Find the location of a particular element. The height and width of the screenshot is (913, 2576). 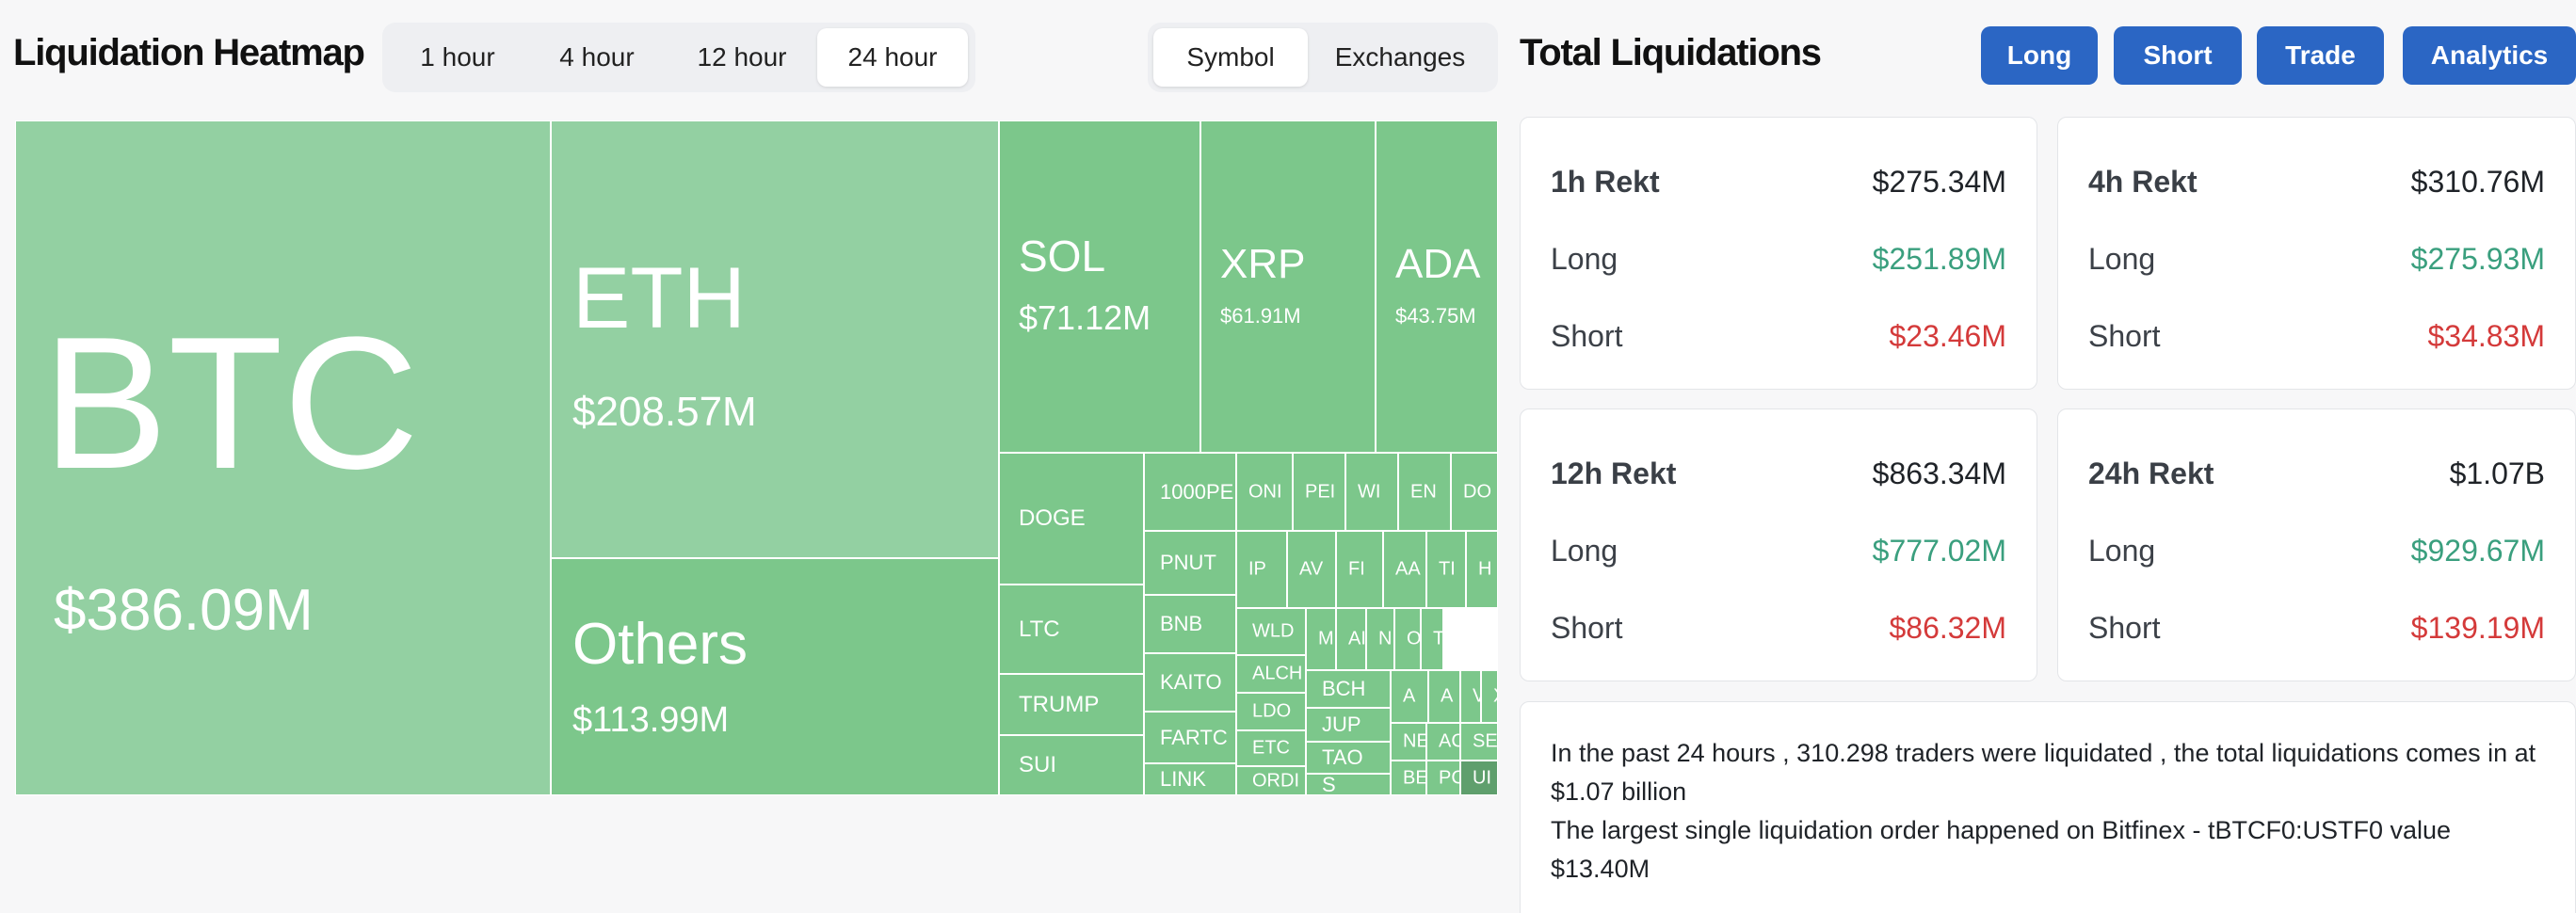

heatmap-tile-sol: SOL $71.12M is located at coordinates (1099, 286).